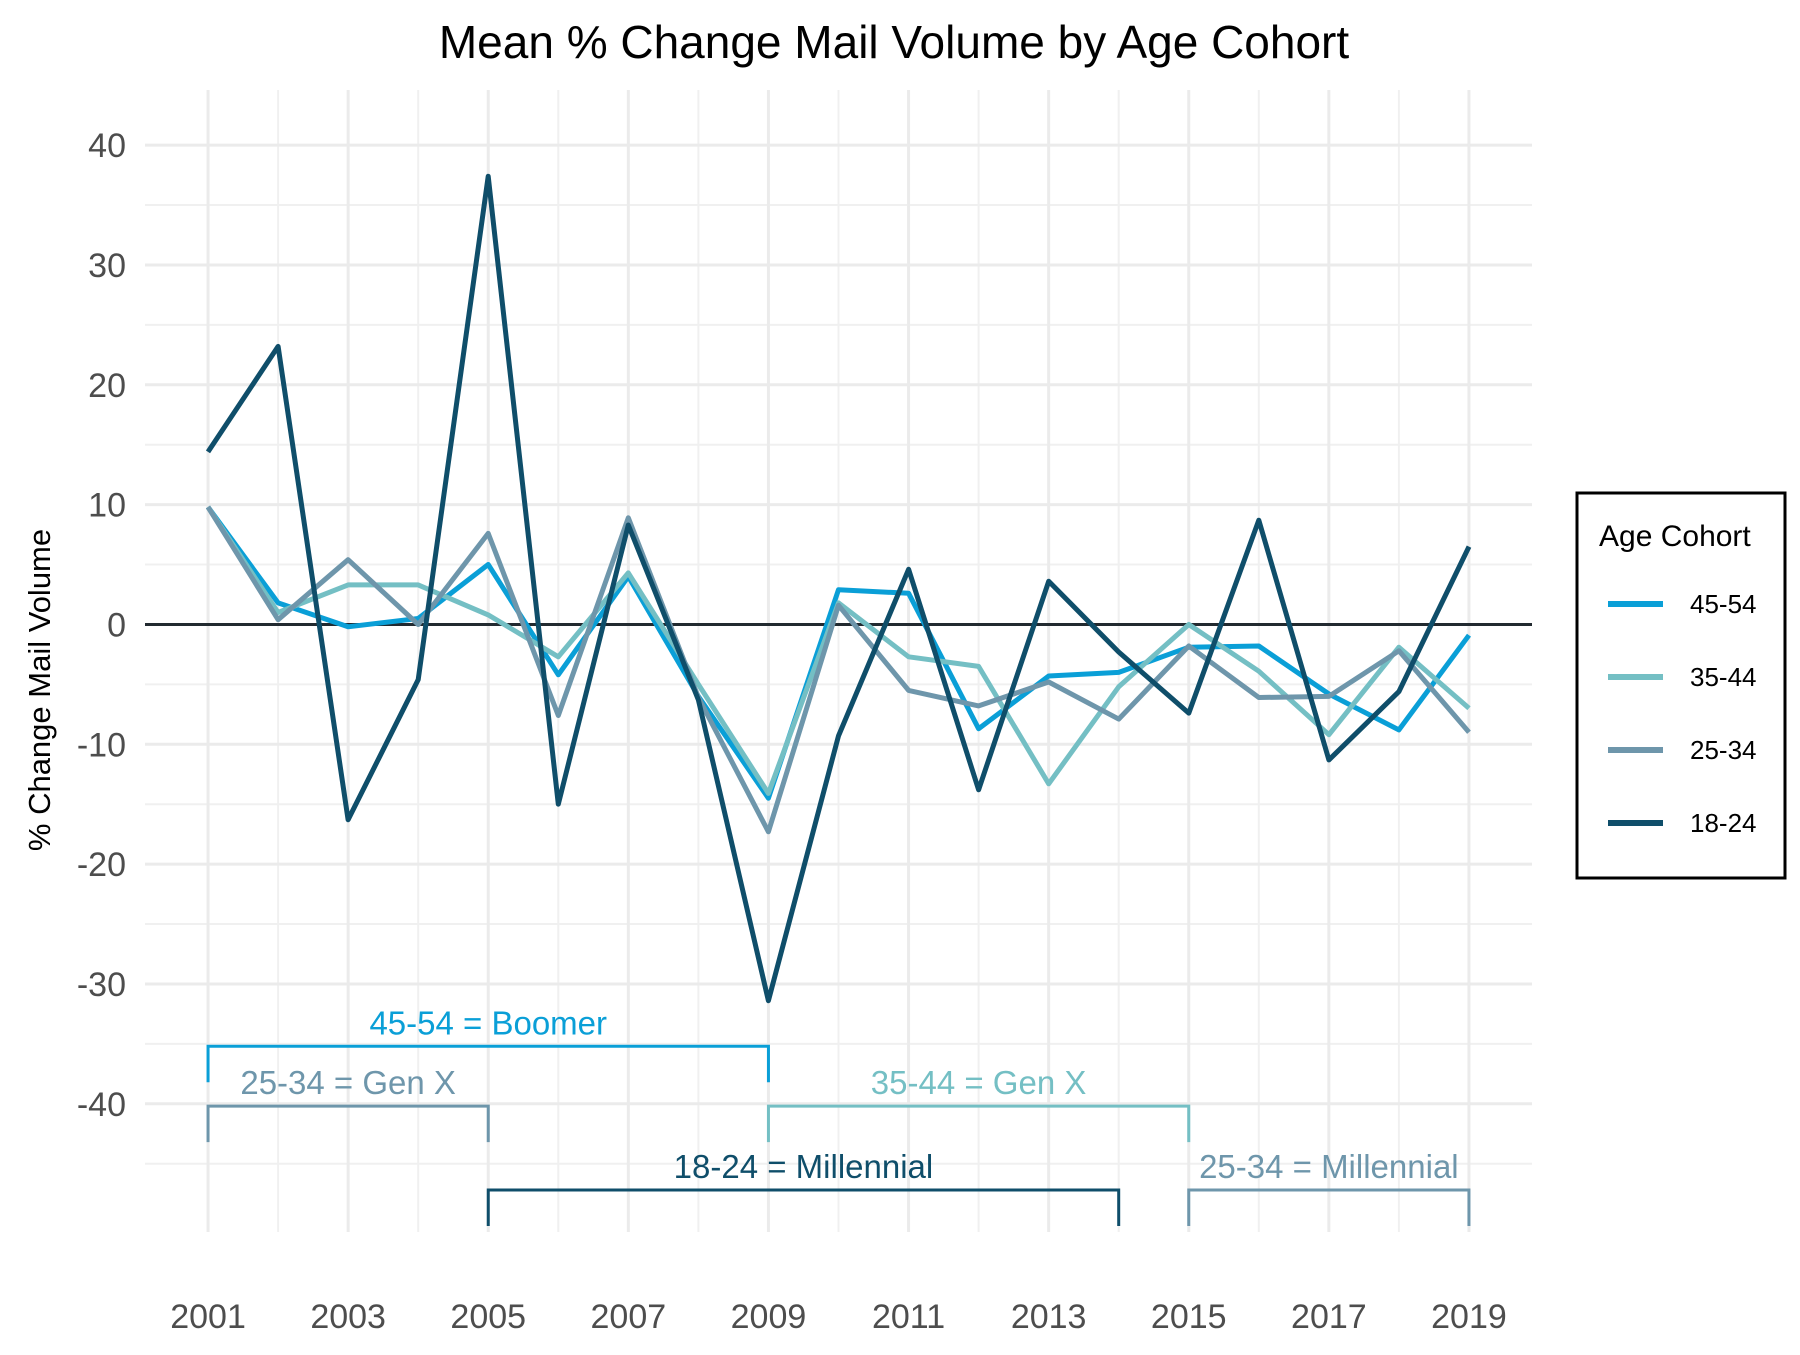 This screenshot has width=1800, height=1355. What do you see at coordinates (101, 985) in the screenshot?
I see `y-tick-label: -30` at bounding box center [101, 985].